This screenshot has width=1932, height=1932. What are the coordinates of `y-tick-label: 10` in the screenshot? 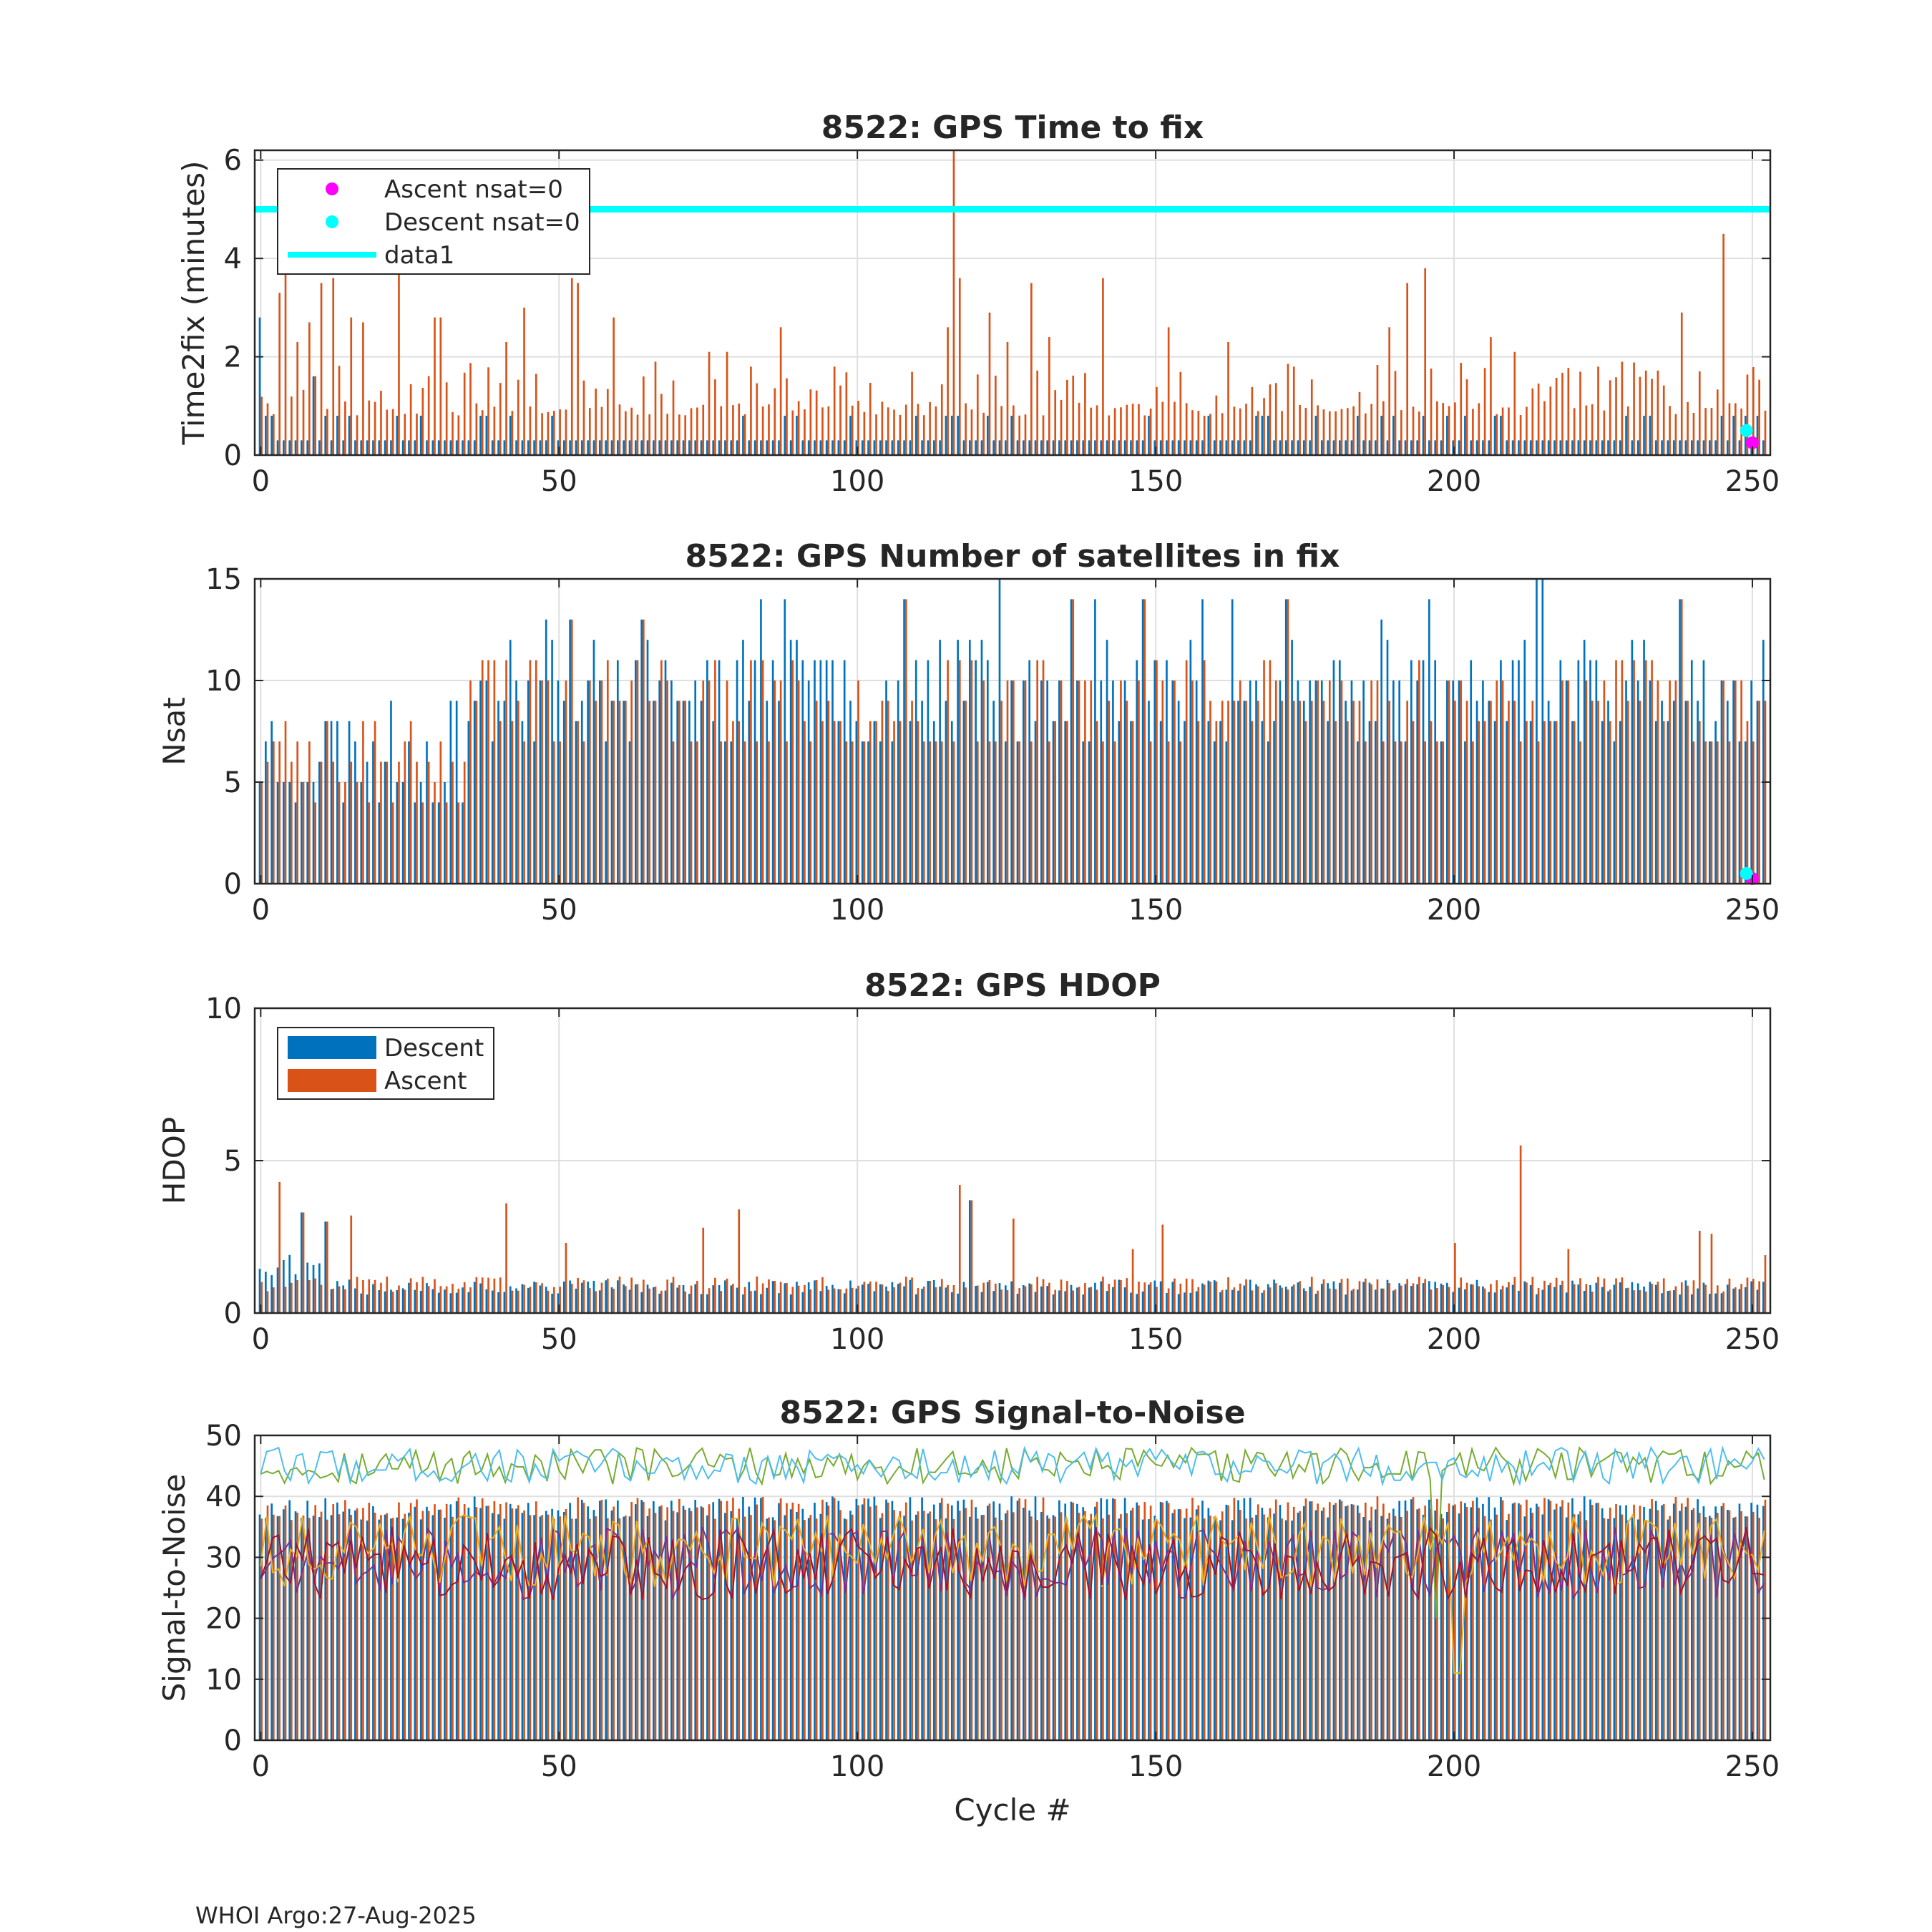 It's located at (223, 681).